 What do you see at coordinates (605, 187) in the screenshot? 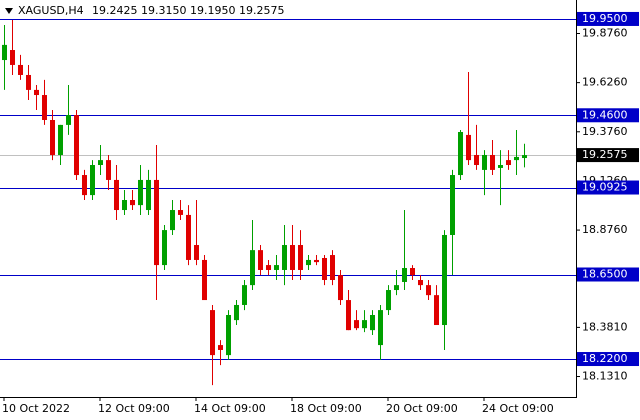
I see `level-label: 19.0925` at bounding box center [605, 187].